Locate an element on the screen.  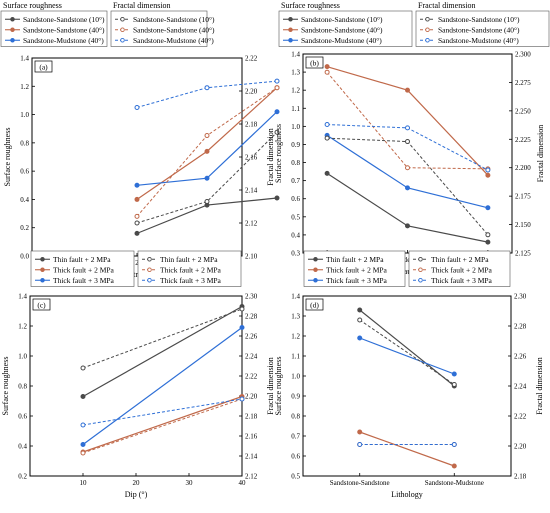
legend-item-label: Thin fault + 2 MPa is located at coordinates (189, 259).